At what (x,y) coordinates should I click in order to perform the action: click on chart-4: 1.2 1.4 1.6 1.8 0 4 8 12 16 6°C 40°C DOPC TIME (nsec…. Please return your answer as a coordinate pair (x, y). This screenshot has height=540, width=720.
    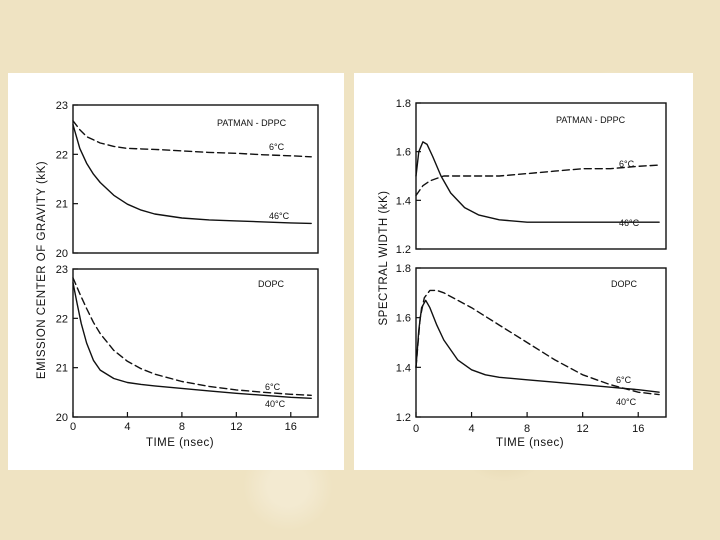
    Looking at the image, I should click on (531, 356).